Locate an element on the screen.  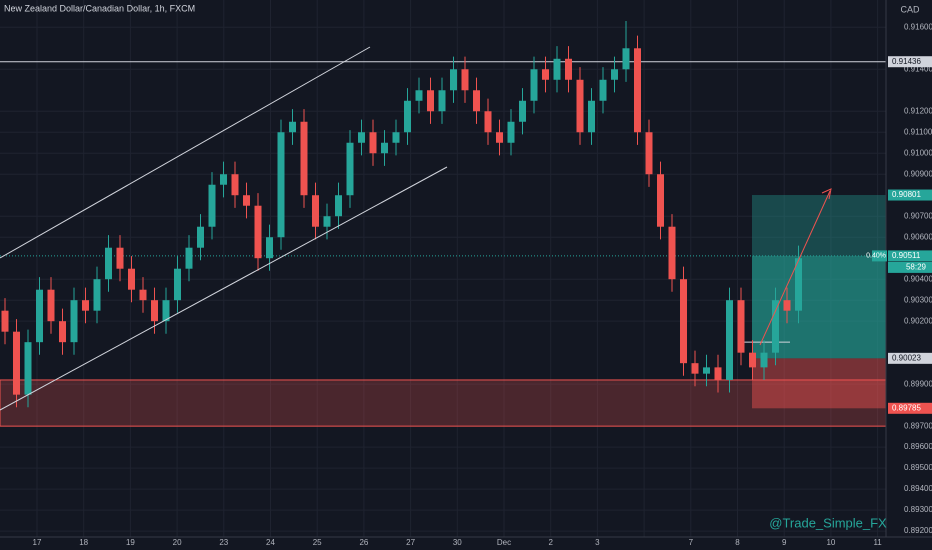
y-tick-label: 0.89500 is located at coordinates (918, 467).